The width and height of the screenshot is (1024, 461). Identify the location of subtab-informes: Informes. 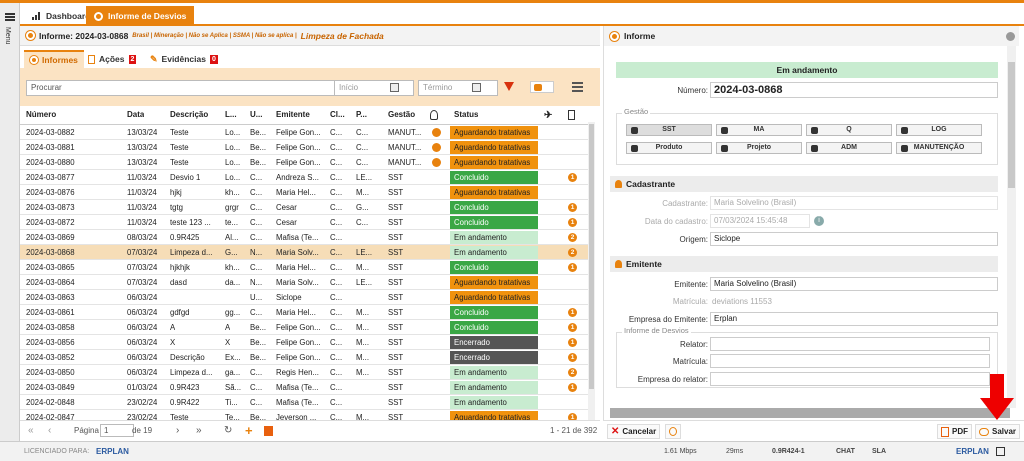
(54, 59).